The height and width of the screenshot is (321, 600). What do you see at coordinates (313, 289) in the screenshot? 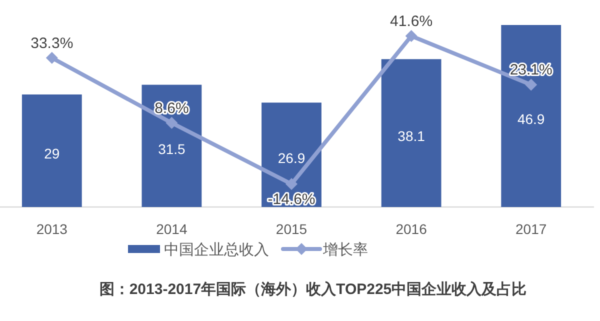
I see `text: 图：2013-2017年国际（海外）收入TOP225中国企业收入及占比` at bounding box center [313, 289].